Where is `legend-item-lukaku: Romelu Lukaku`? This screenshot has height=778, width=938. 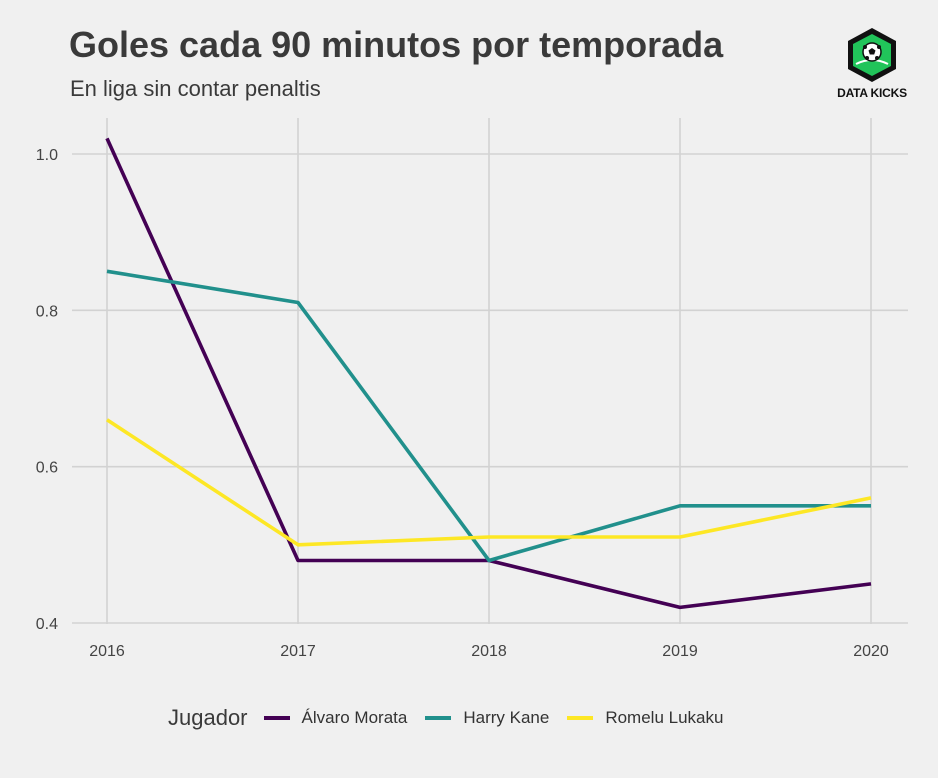 legend-item-lukaku: Romelu Lukaku is located at coordinates (645, 718).